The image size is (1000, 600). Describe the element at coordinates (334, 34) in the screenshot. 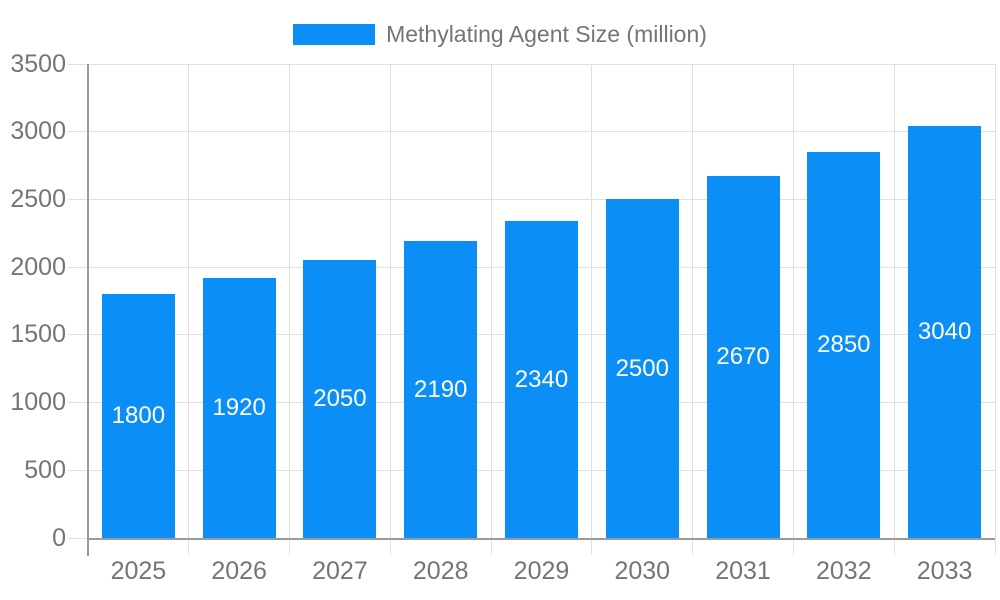

I see `legend-swatch-icon` at that location.